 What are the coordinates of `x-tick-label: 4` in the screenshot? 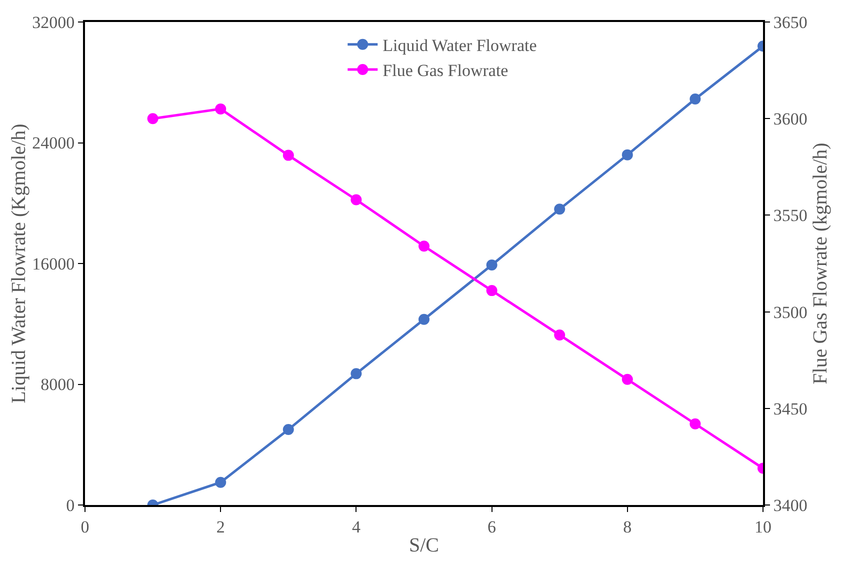 It's located at (356, 526).